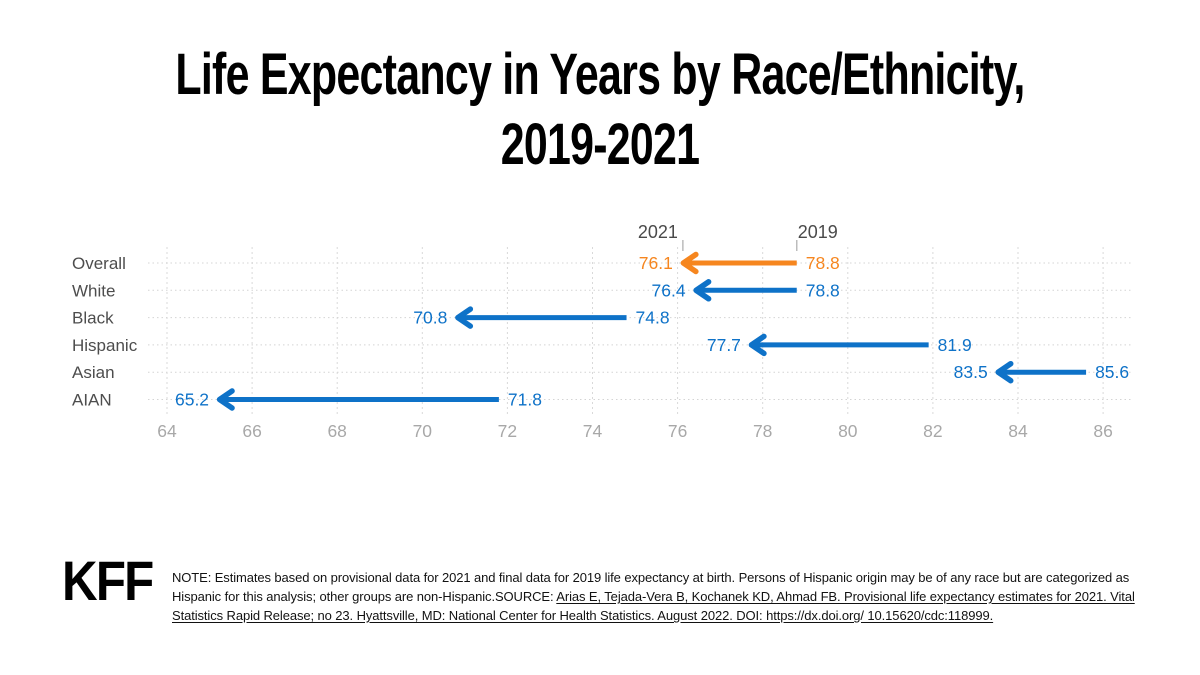 This screenshot has width=1200, height=675. Describe the element at coordinates (93, 372) in the screenshot. I see `row-label: Asian` at that location.